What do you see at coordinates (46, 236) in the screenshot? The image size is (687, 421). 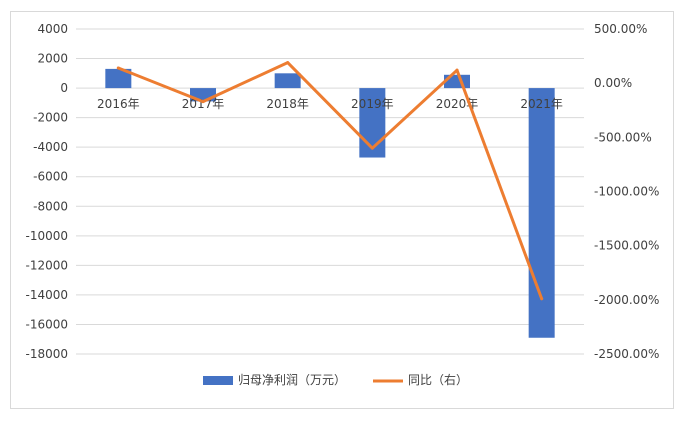 I see `y-left-tick-label: -10000` at bounding box center [46, 236].